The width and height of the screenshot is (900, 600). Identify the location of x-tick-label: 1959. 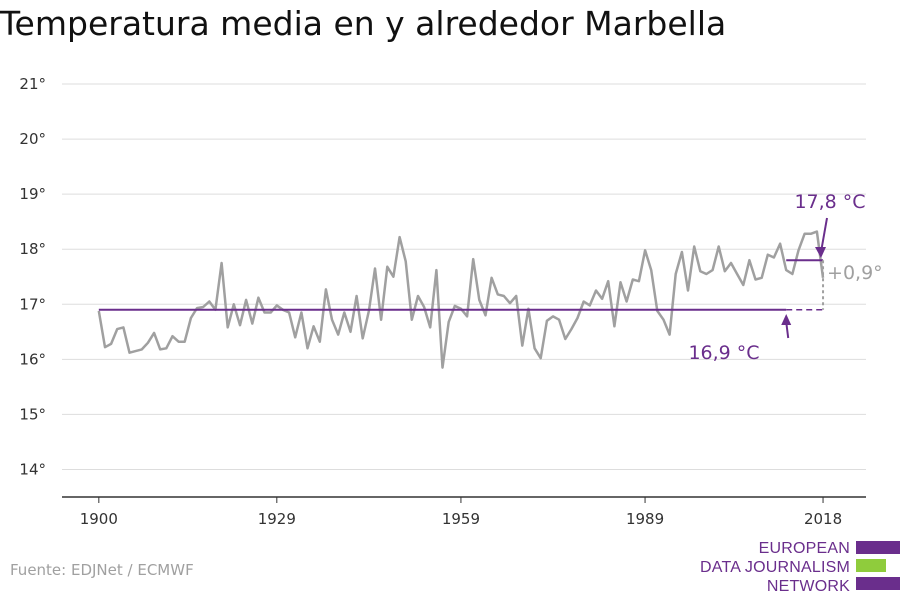
(461, 519).